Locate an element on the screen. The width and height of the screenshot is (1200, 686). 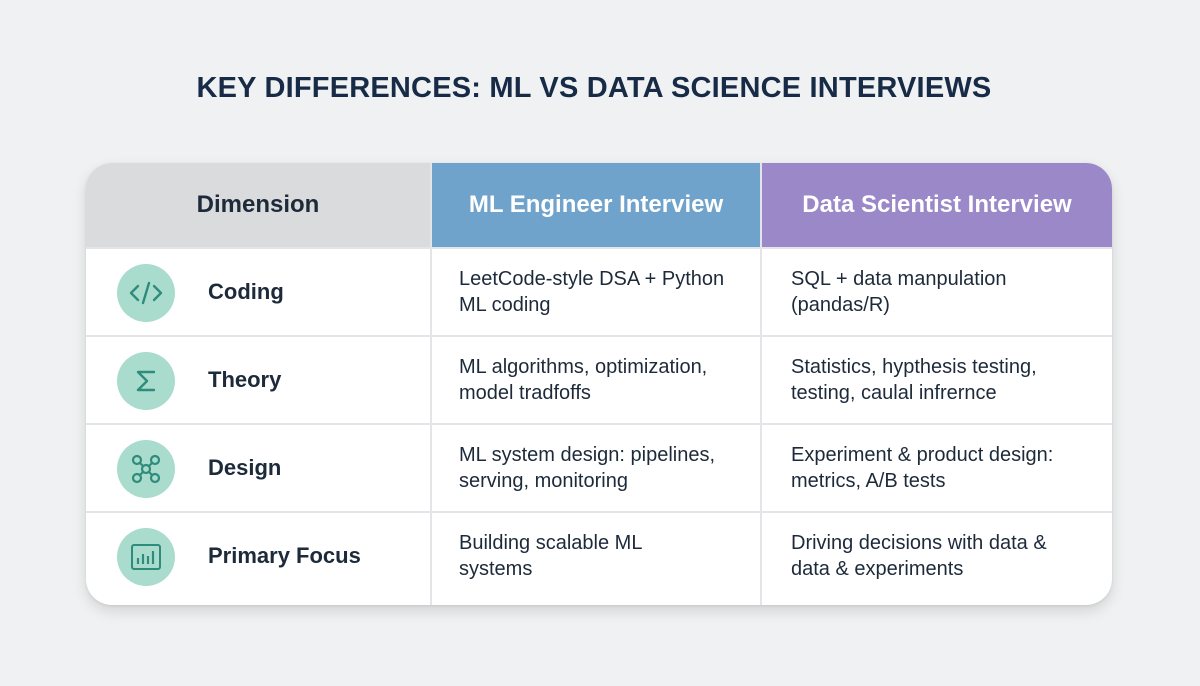
header-dimension: Dimension is located at coordinates (258, 205).